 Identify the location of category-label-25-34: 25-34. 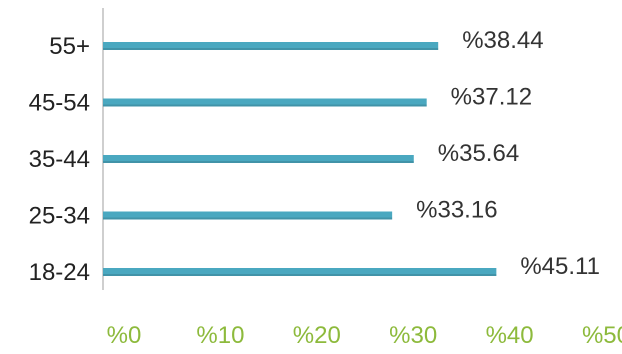
(59, 216).